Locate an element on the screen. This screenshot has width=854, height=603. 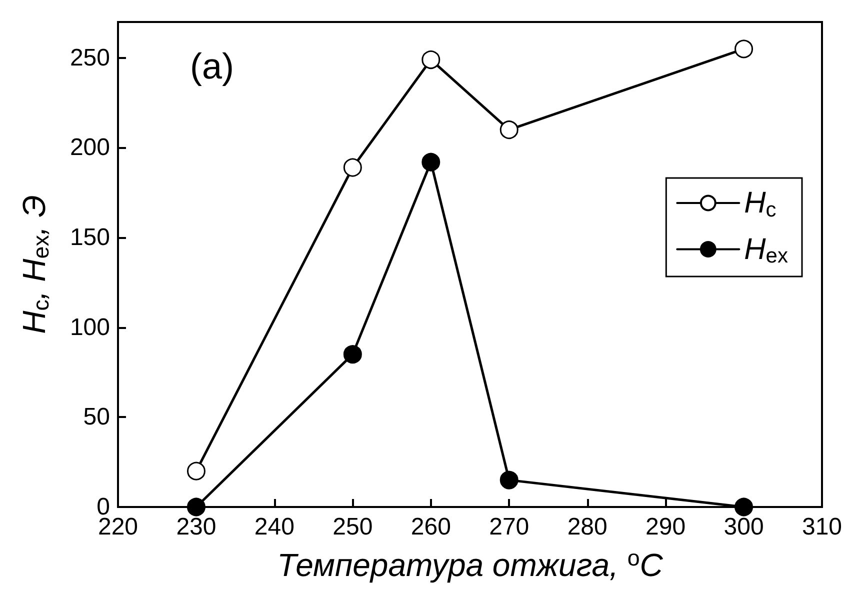
x-tick-label: 300 is located at coordinates (744, 527).